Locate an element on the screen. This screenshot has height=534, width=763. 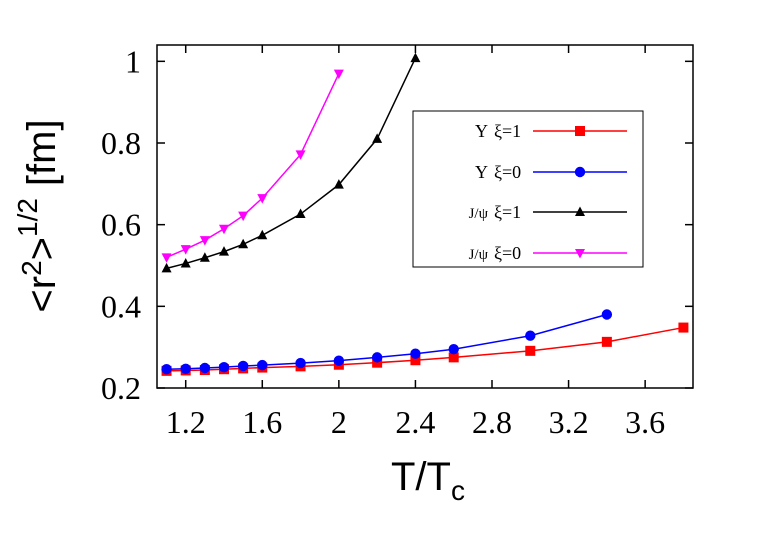
x-axis-label-main: T/T is located at coordinates (421, 477).